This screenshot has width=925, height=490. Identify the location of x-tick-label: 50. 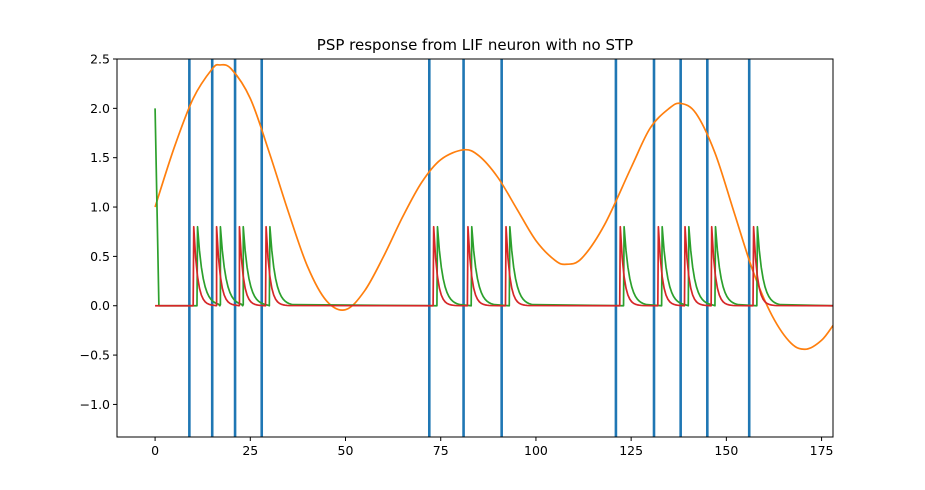
(346, 450).